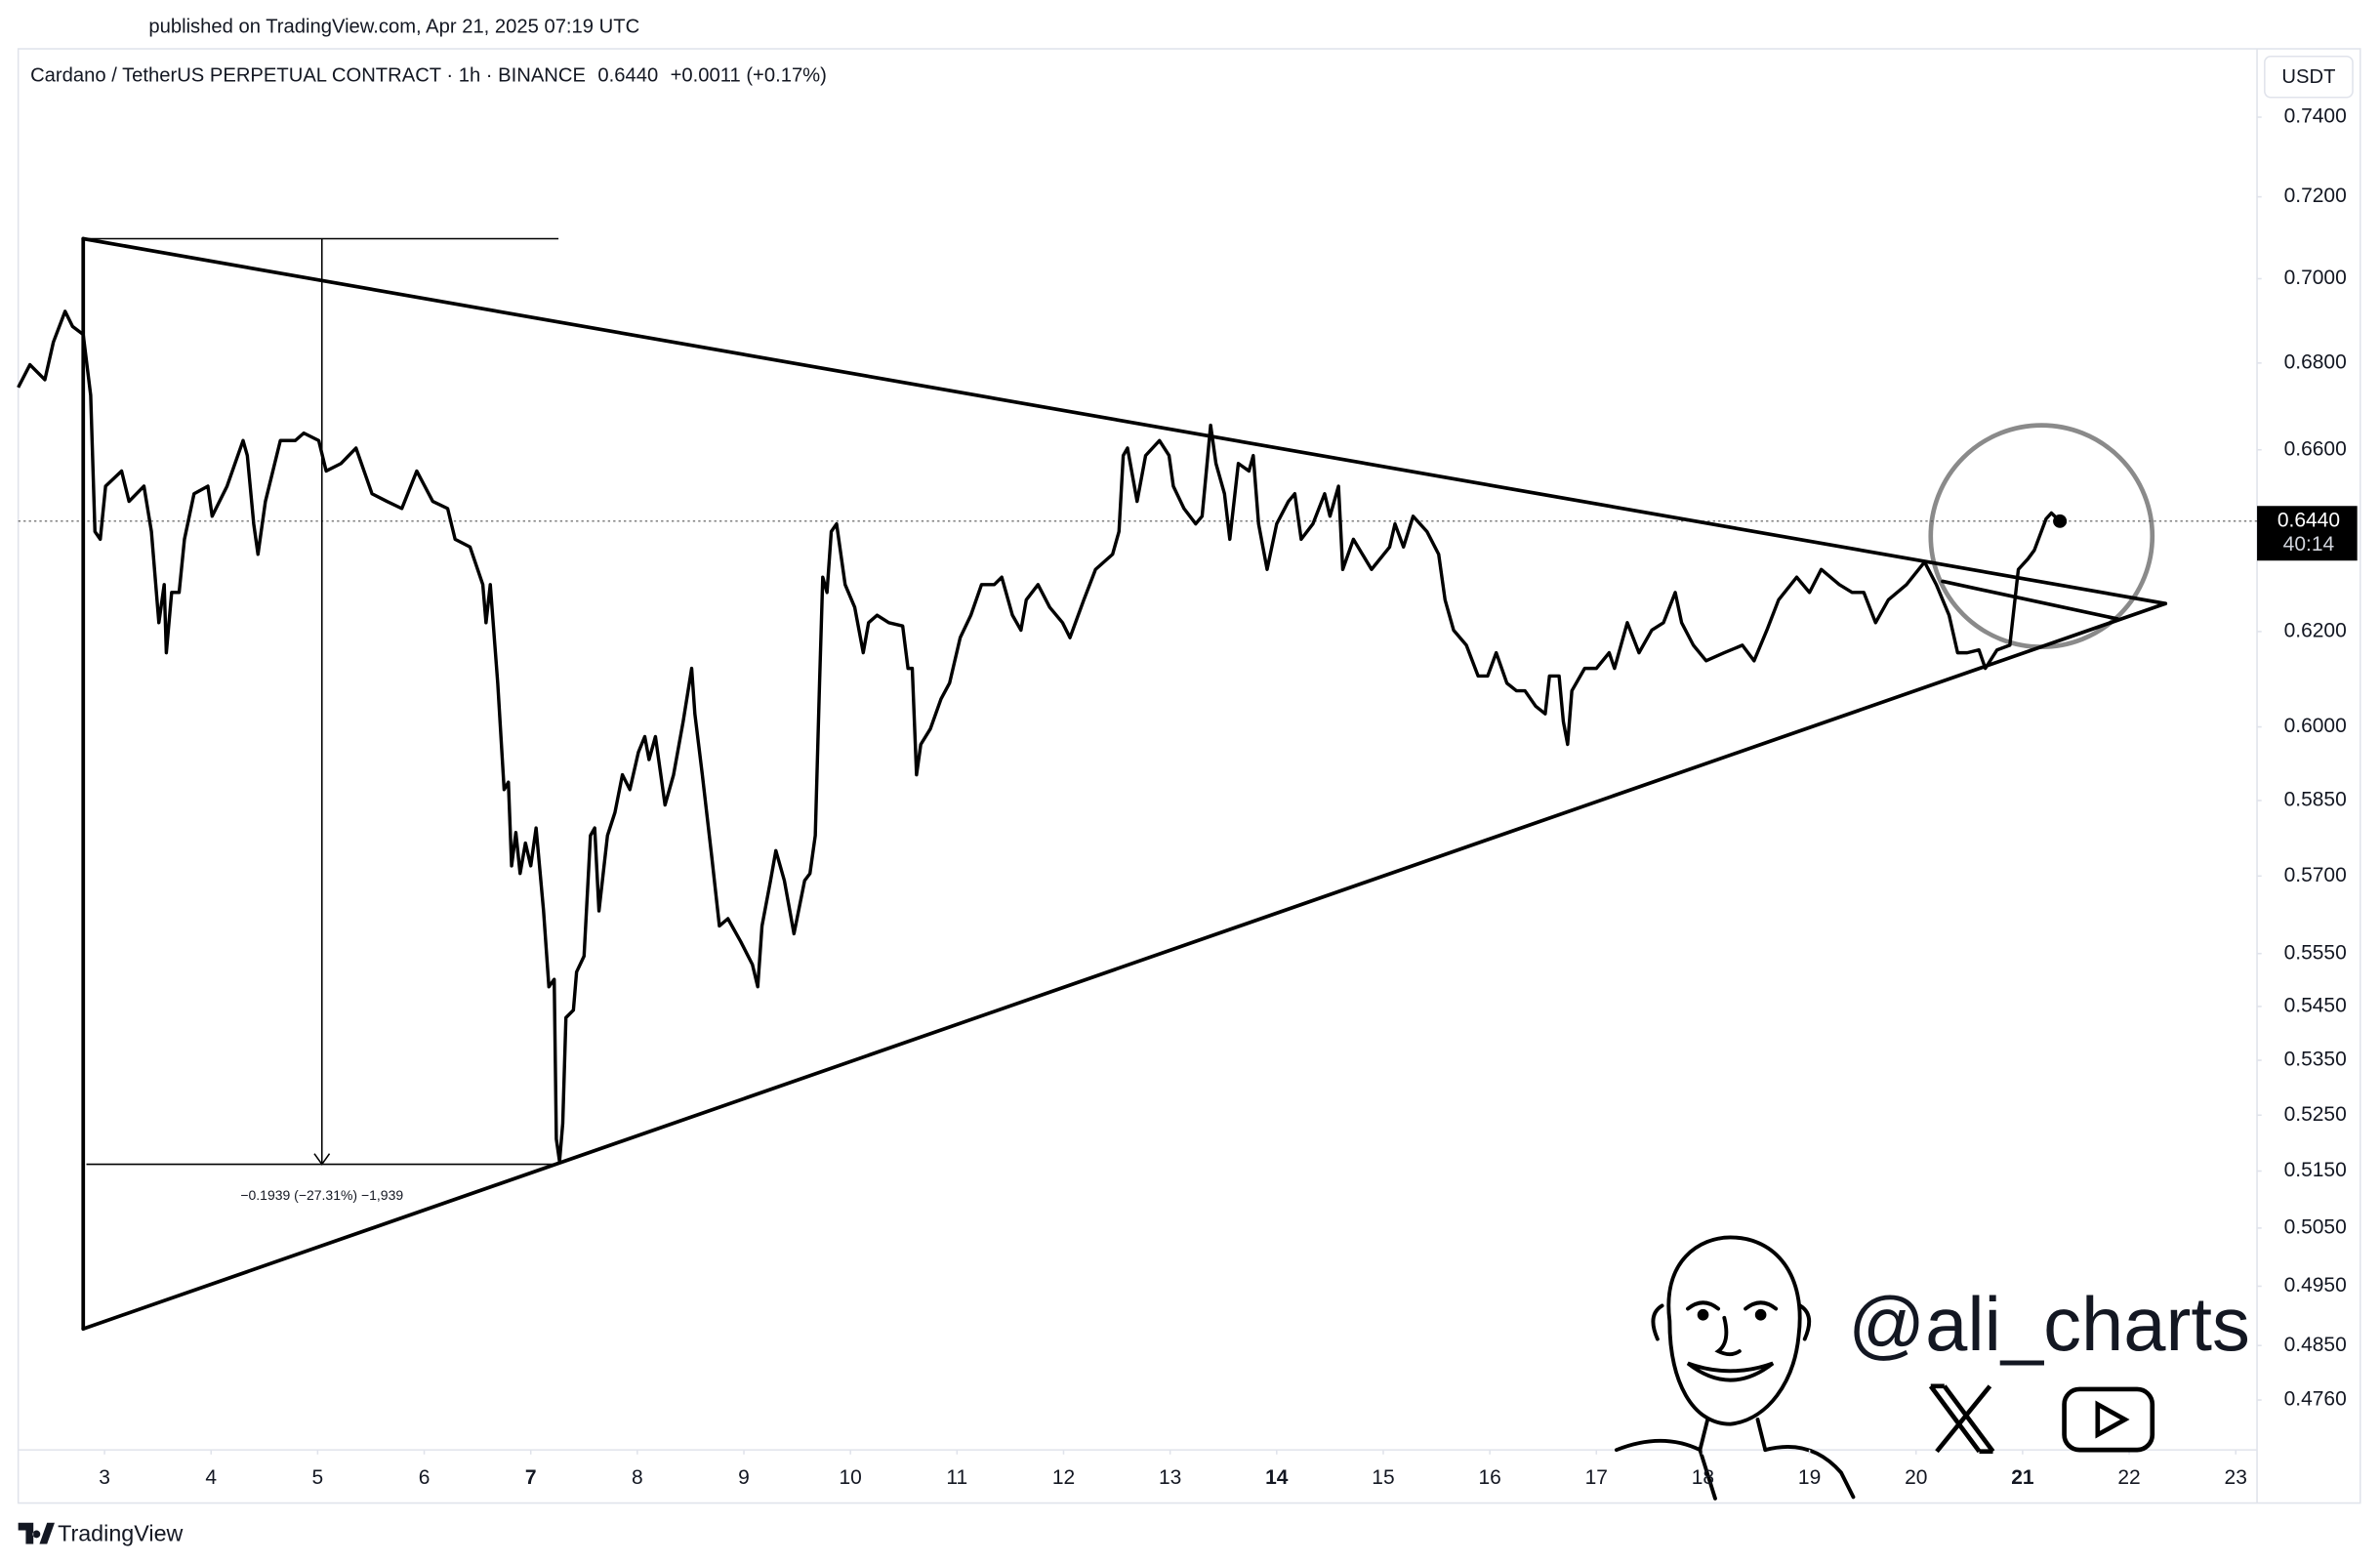 Image resolution: width=2380 pixels, height=1564 pixels. What do you see at coordinates (2315, 1227) in the screenshot?
I see `y-tick-label: 0.5050` at bounding box center [2315, 1227].